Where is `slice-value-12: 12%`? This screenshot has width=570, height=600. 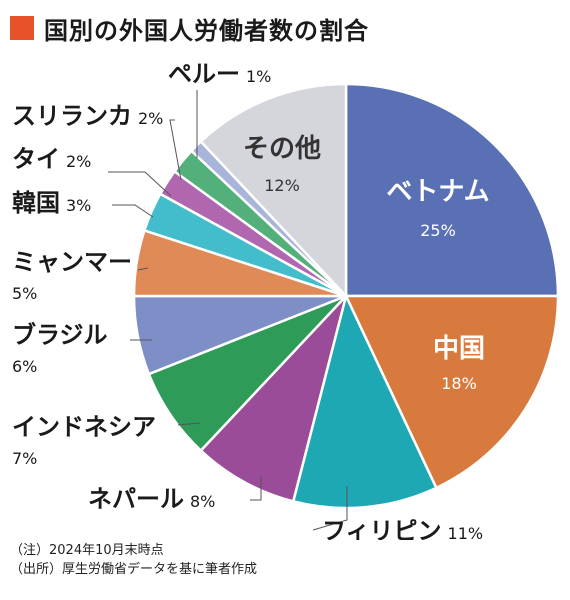 slice-value-12: 12% is located at coordinates (282, 185).